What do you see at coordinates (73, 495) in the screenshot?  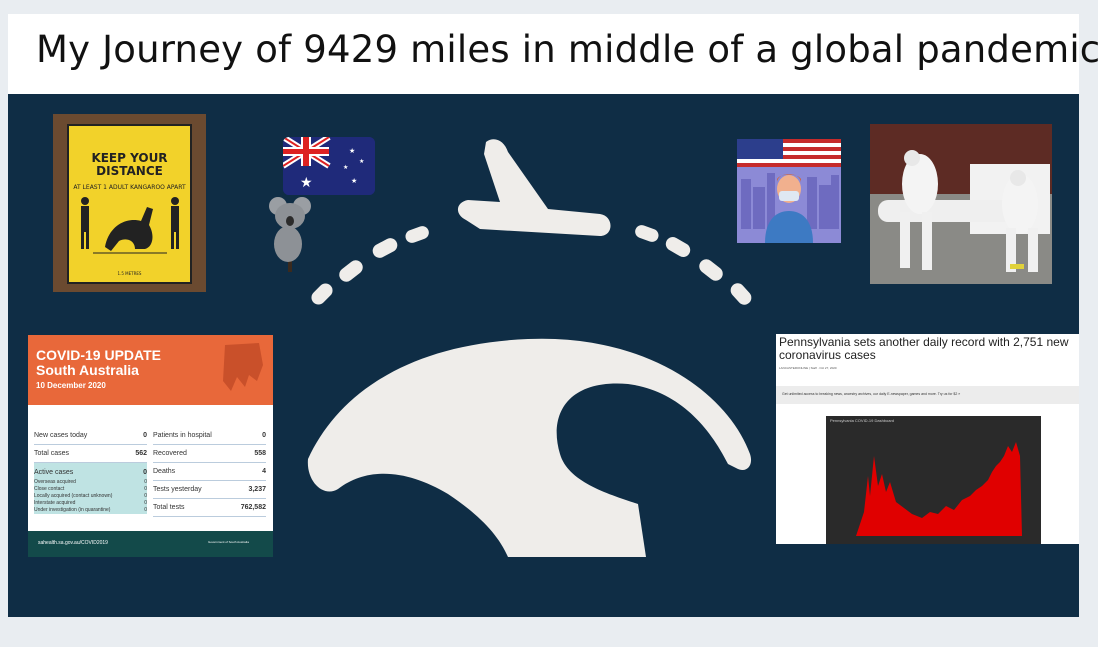 I see `active-sub-label: Locally acquired (contact unknown)` at bounding box center [73, 495].